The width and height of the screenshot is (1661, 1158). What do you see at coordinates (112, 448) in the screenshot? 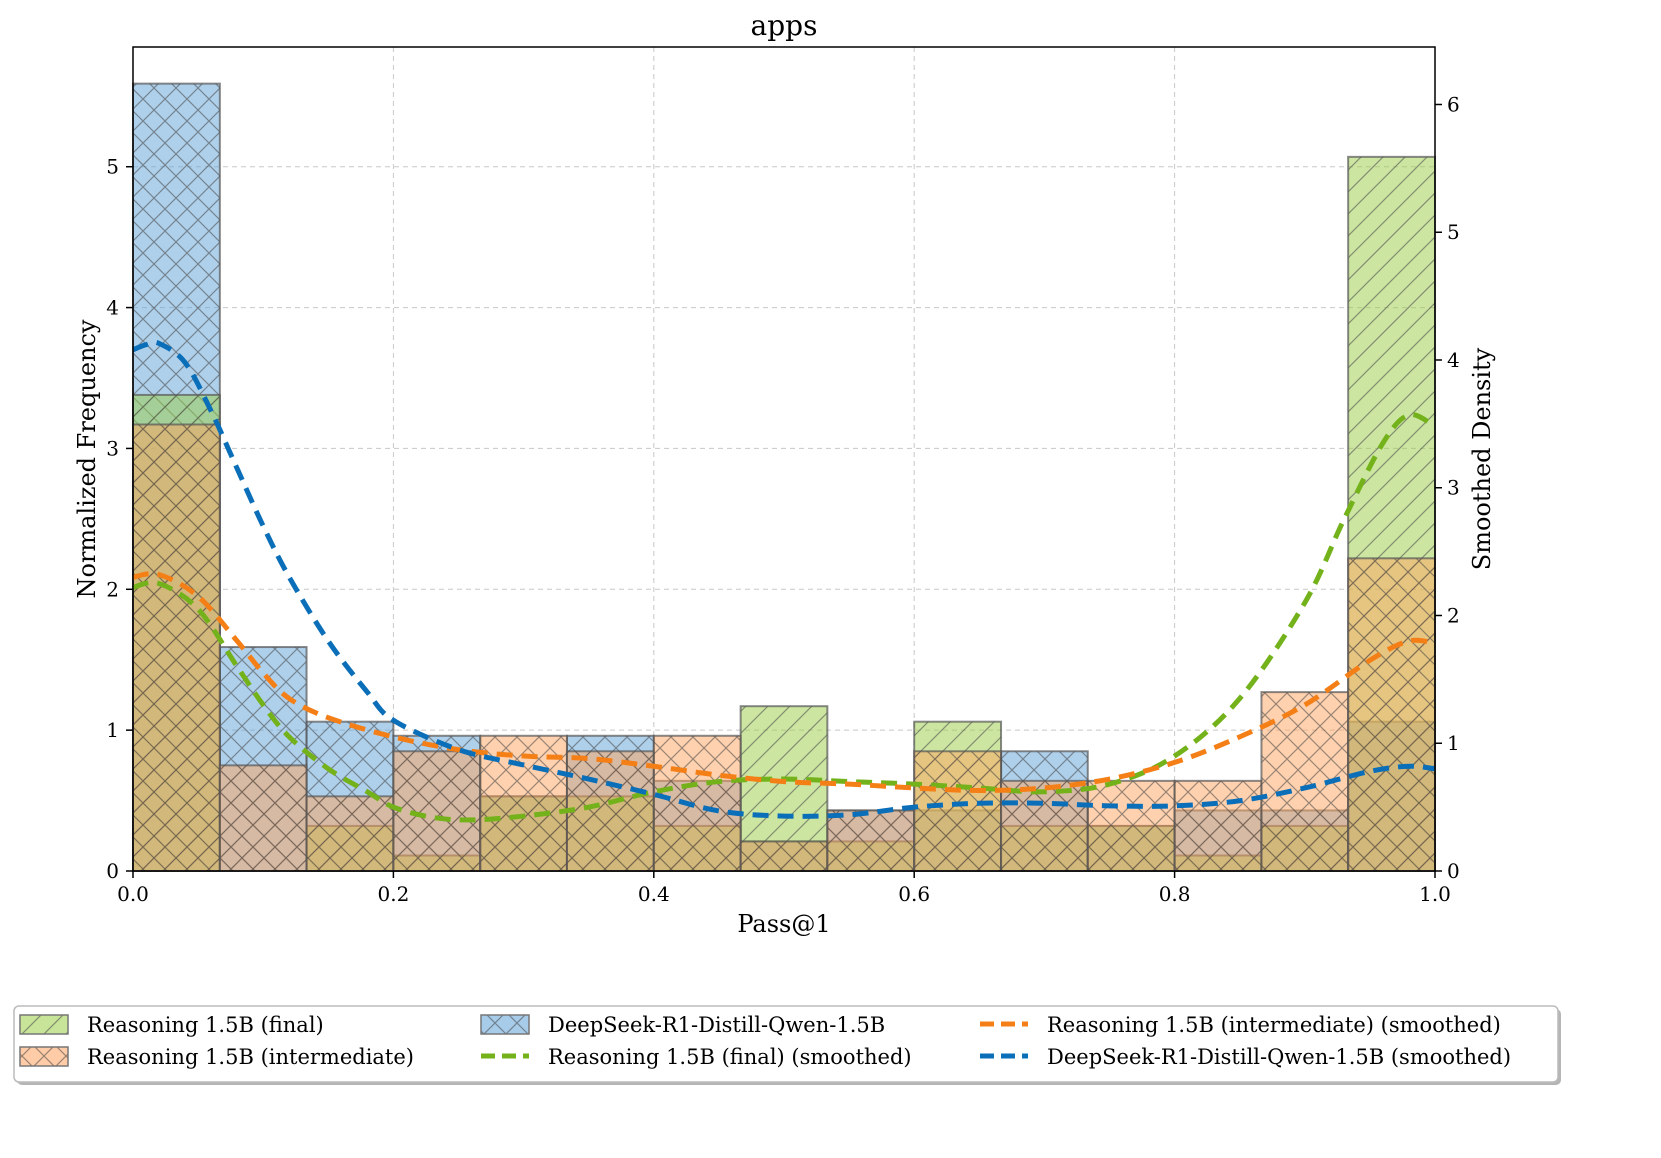
I see `y-tick-label: 3` at bounding box center [112, 448].